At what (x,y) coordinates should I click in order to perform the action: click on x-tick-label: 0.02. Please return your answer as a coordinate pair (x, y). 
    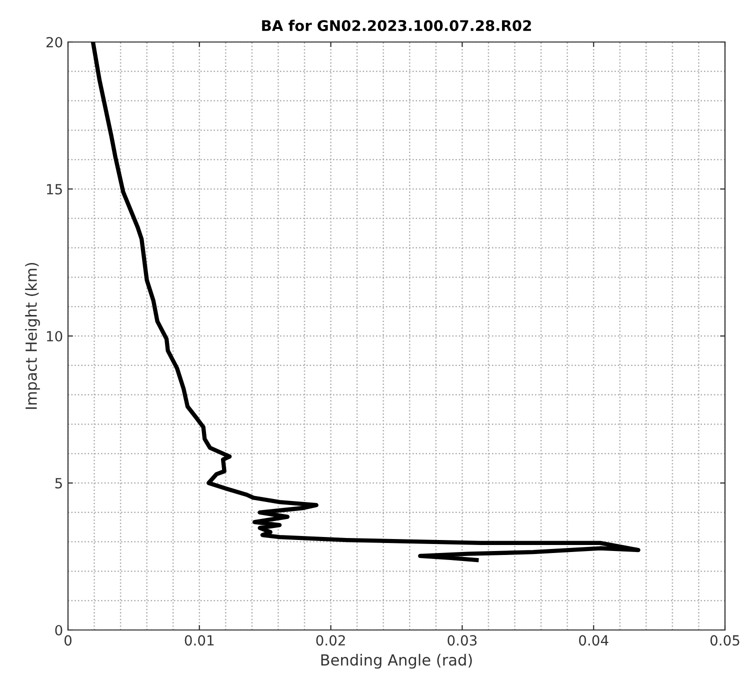
    Looking at the image, I should click on (330, 640).